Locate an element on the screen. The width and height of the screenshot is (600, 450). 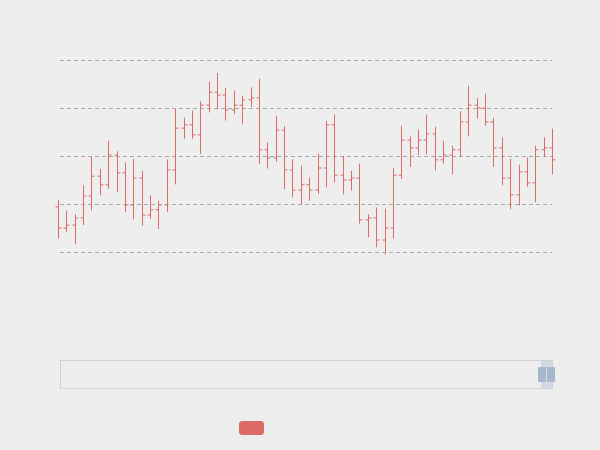
data-zoom-slider is located at coordinates (308, 374).